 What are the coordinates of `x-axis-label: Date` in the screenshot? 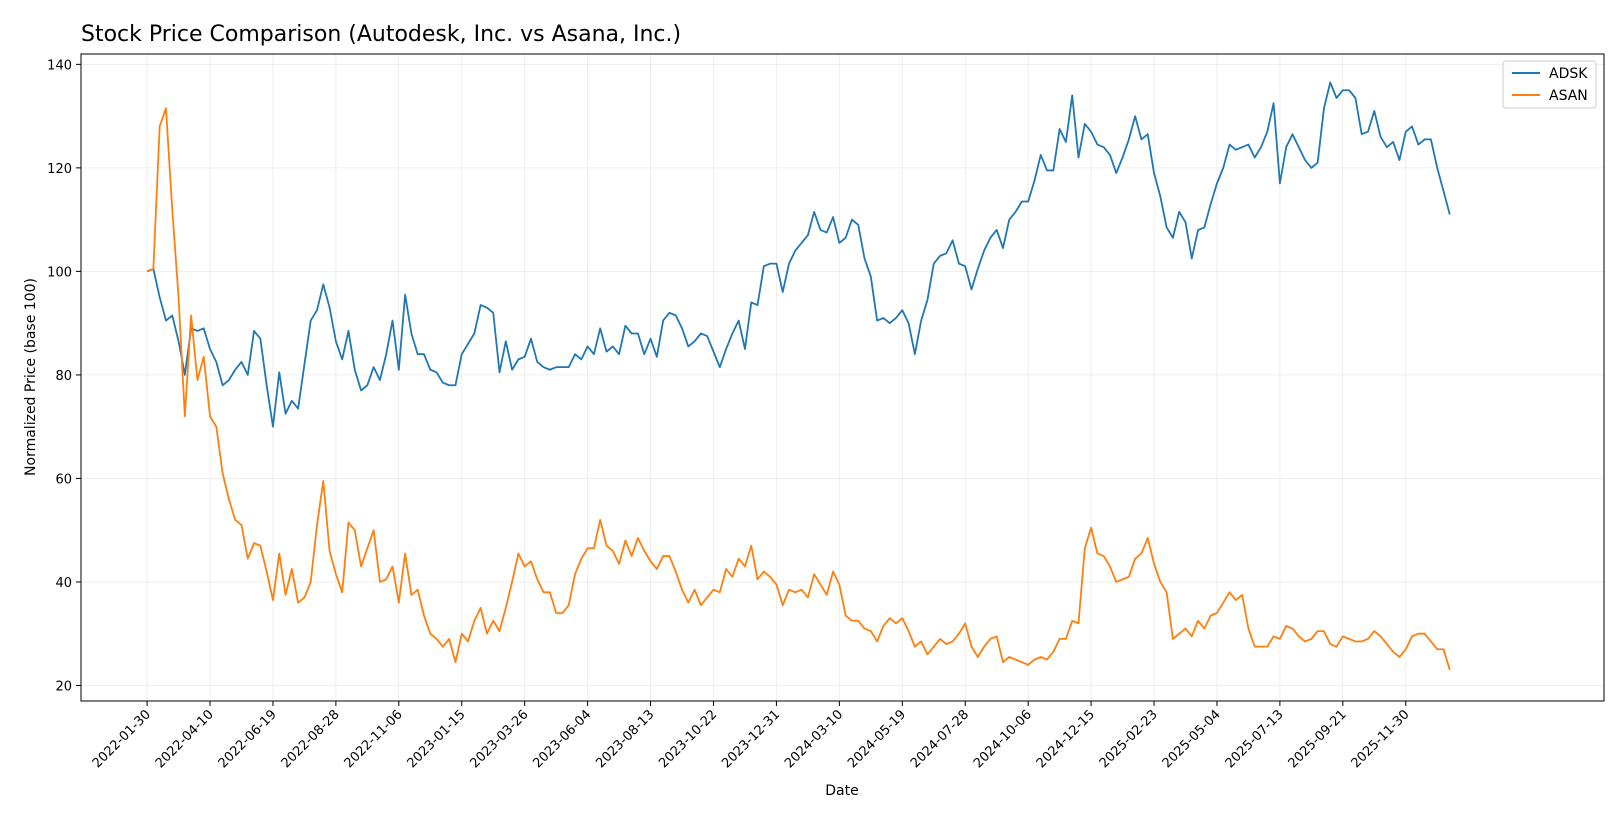 It's located at (841, 791).